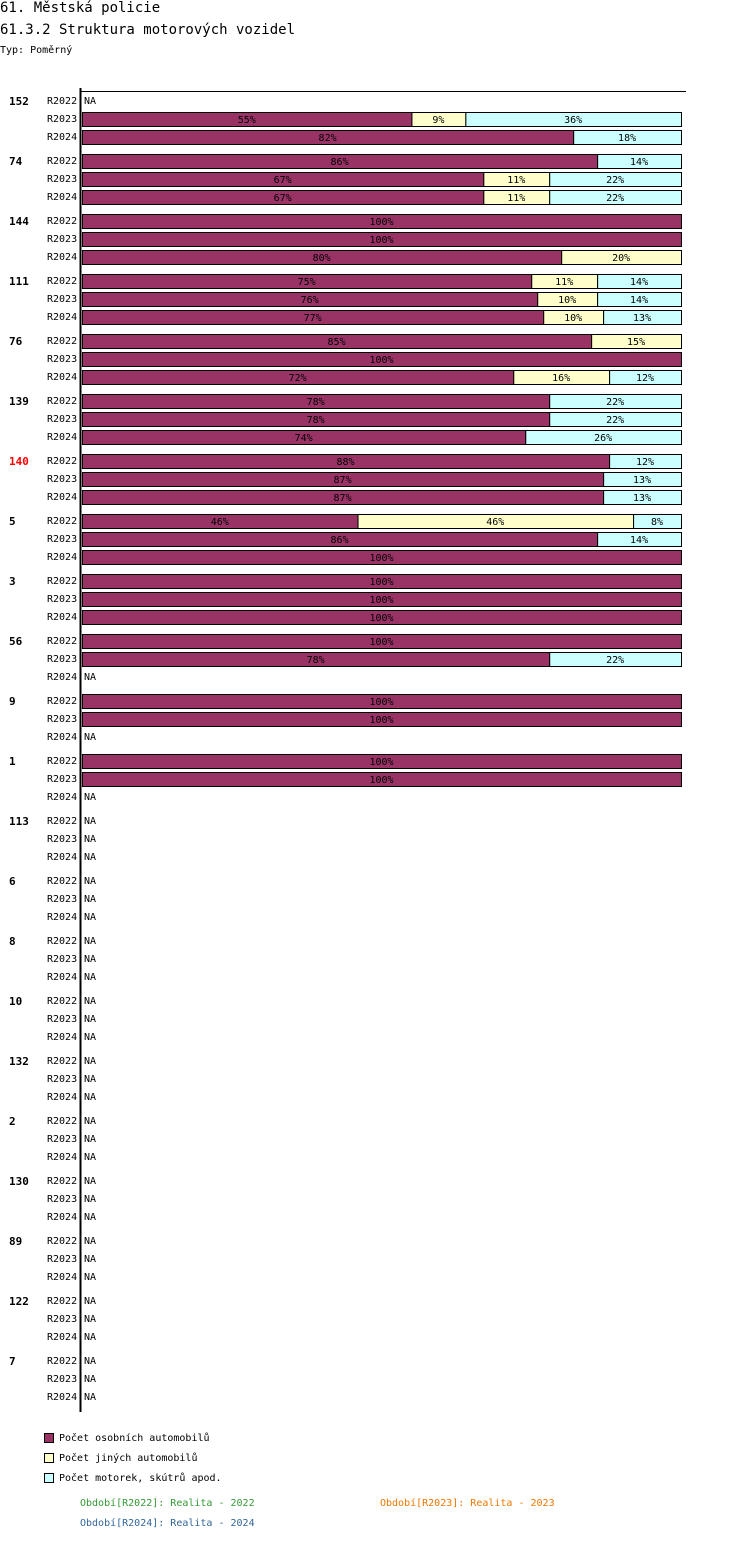 This screenshot has height=1562, width=750. I want to click on bar-value-label: 76%, so click(310, 300).